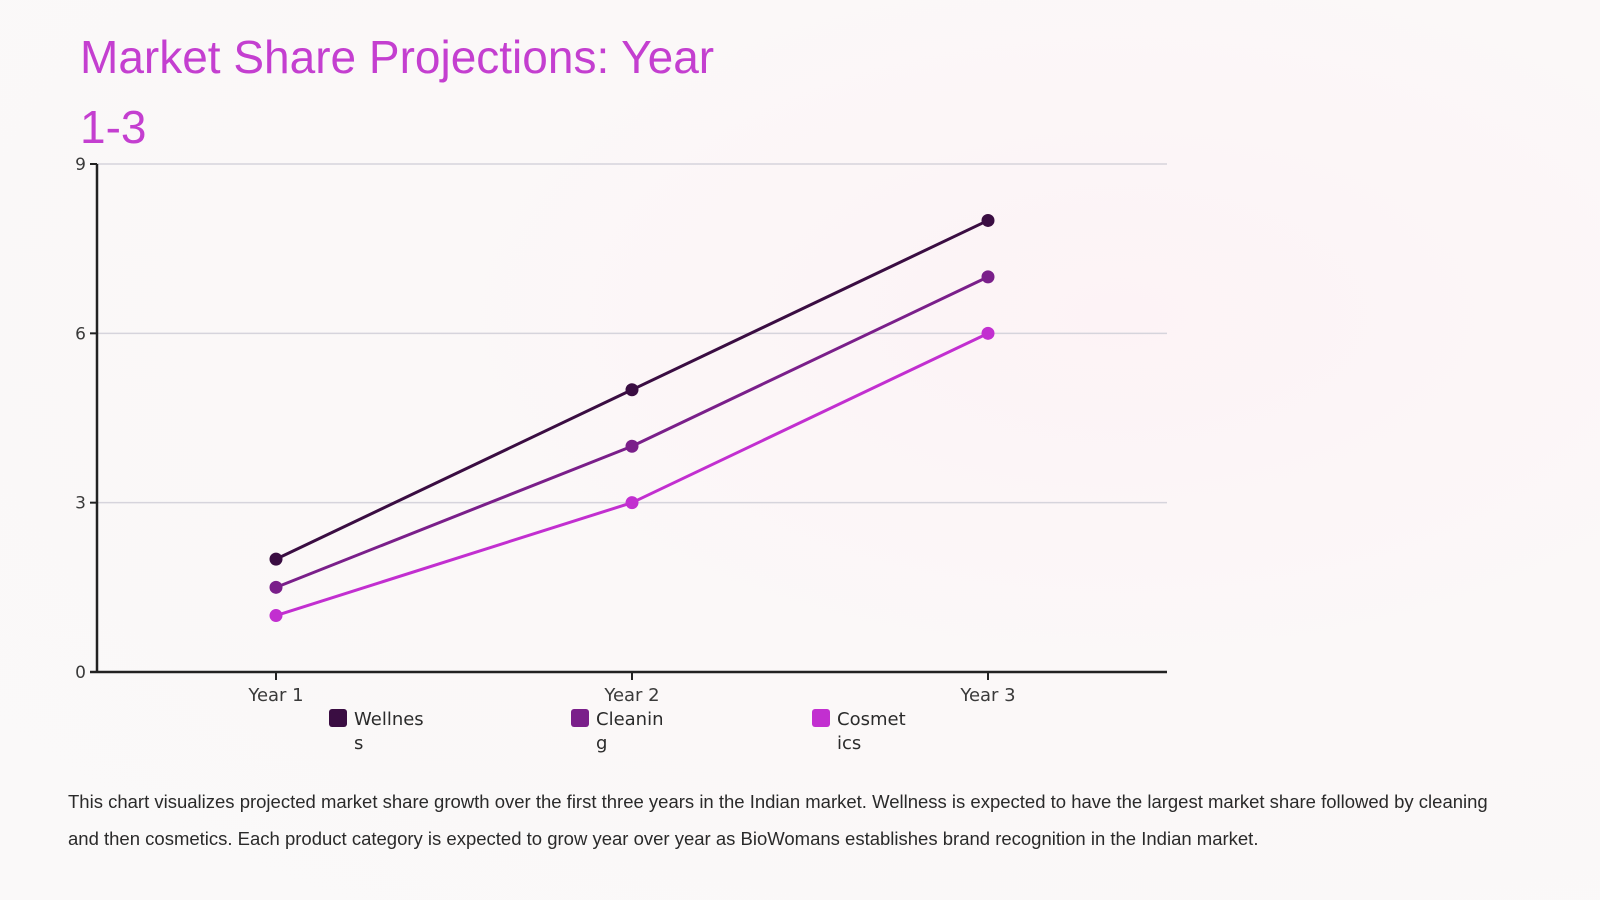  Describe the element at coordinates (821, 718) in the screenshot. I see `legend-swatch-cosmetics` at that location.